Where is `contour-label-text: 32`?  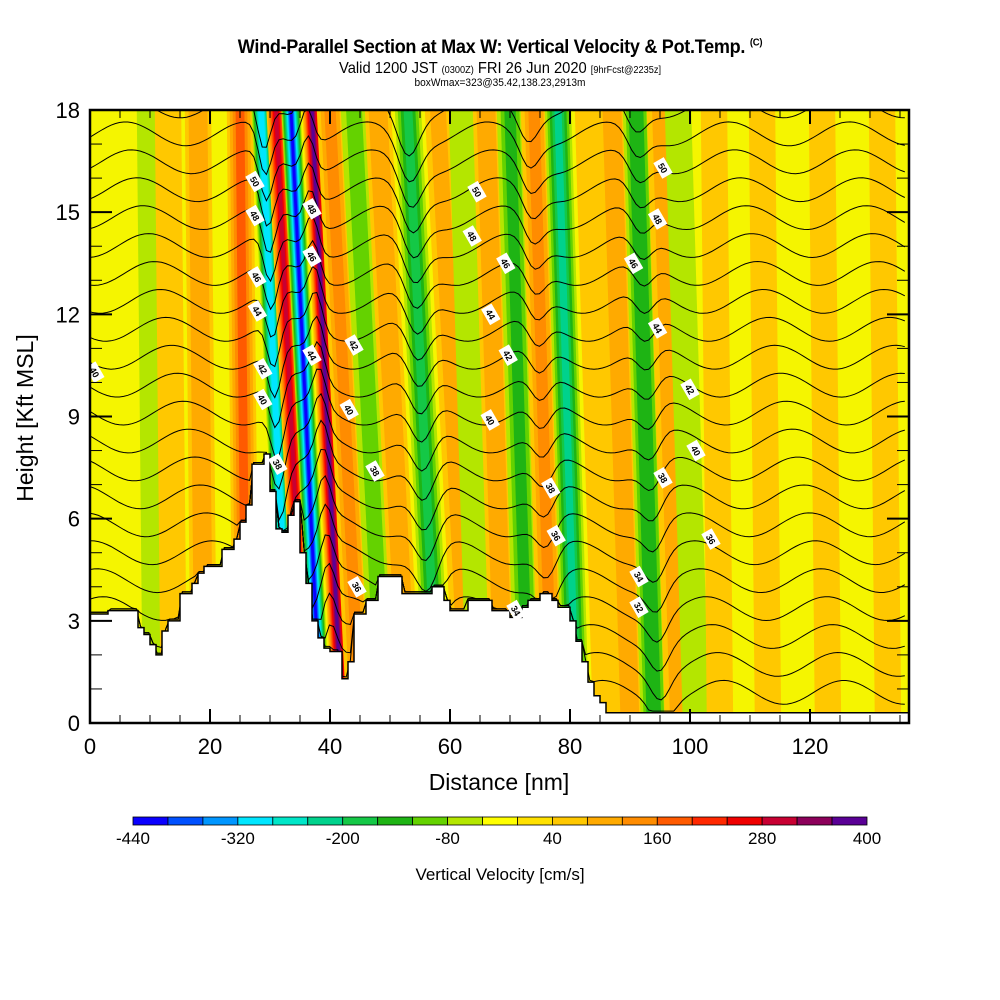
contour-label-text: 32 is located at coordinates (639, 608).